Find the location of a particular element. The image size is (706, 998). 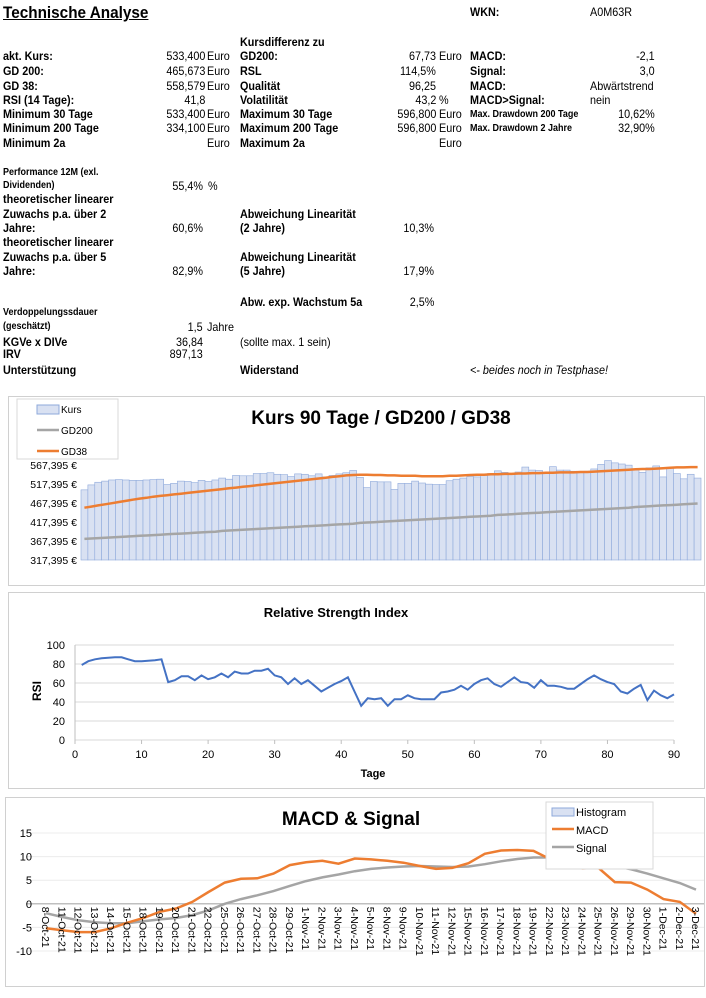

y-tick-label: 15 is located at coordinates (26, 834).